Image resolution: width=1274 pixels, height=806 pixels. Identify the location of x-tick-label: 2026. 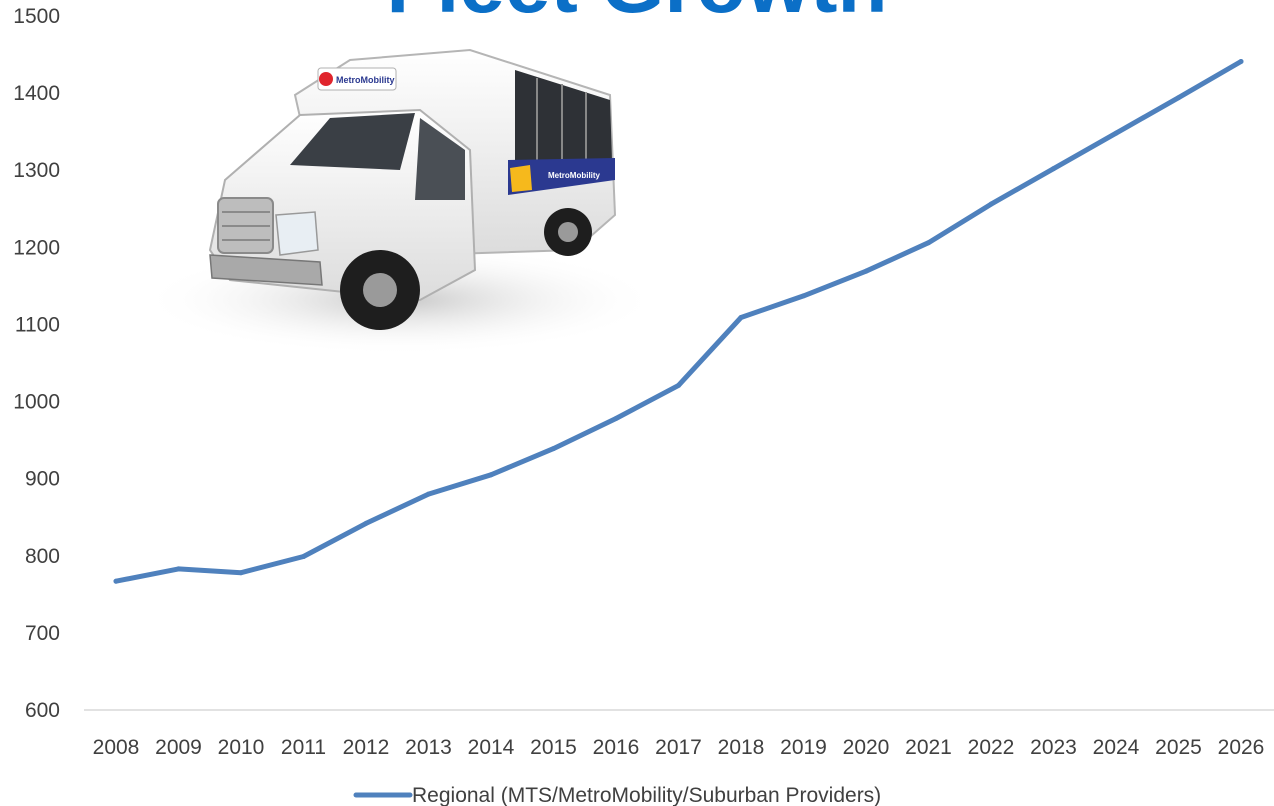
(1241, 747).